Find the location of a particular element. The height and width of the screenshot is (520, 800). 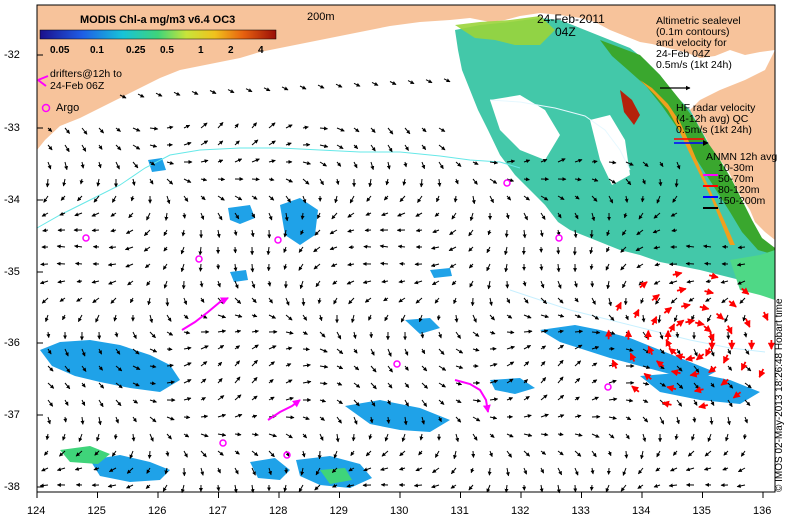

chlorophyll-red is located at coordinates (630, 107).